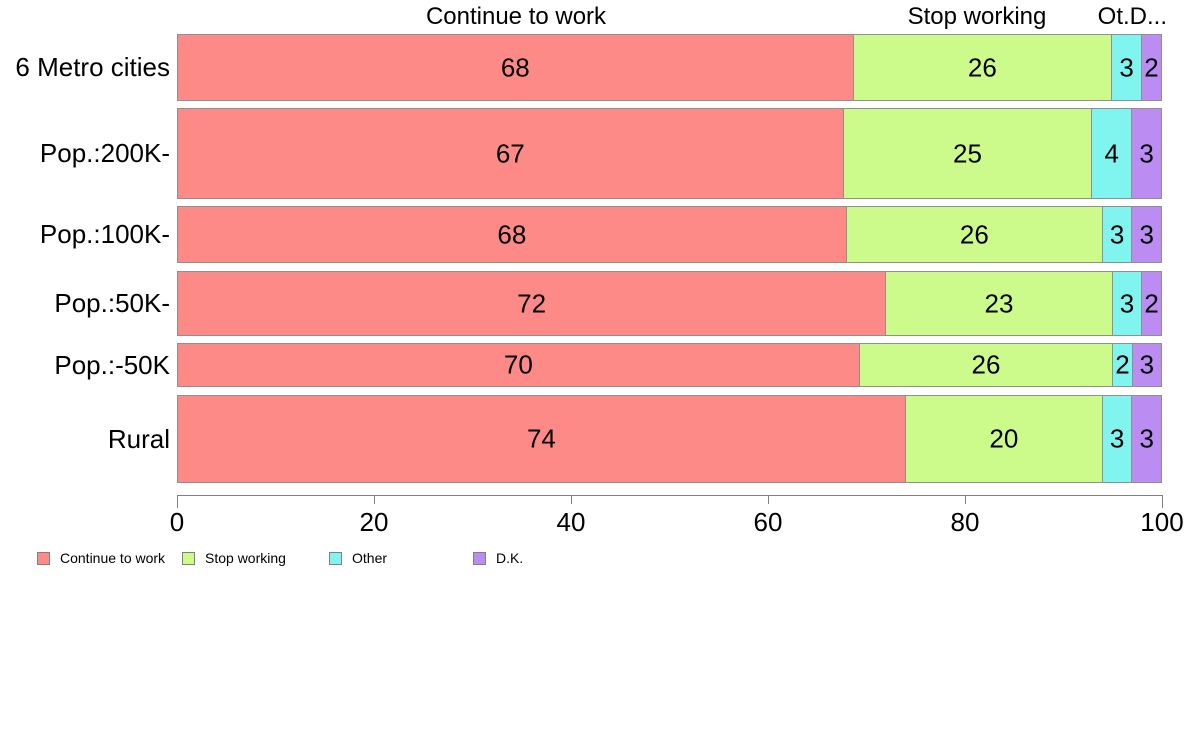 This screenshot has height=736, width=1188. I want to click on value-label: 67, so click(510, 153).